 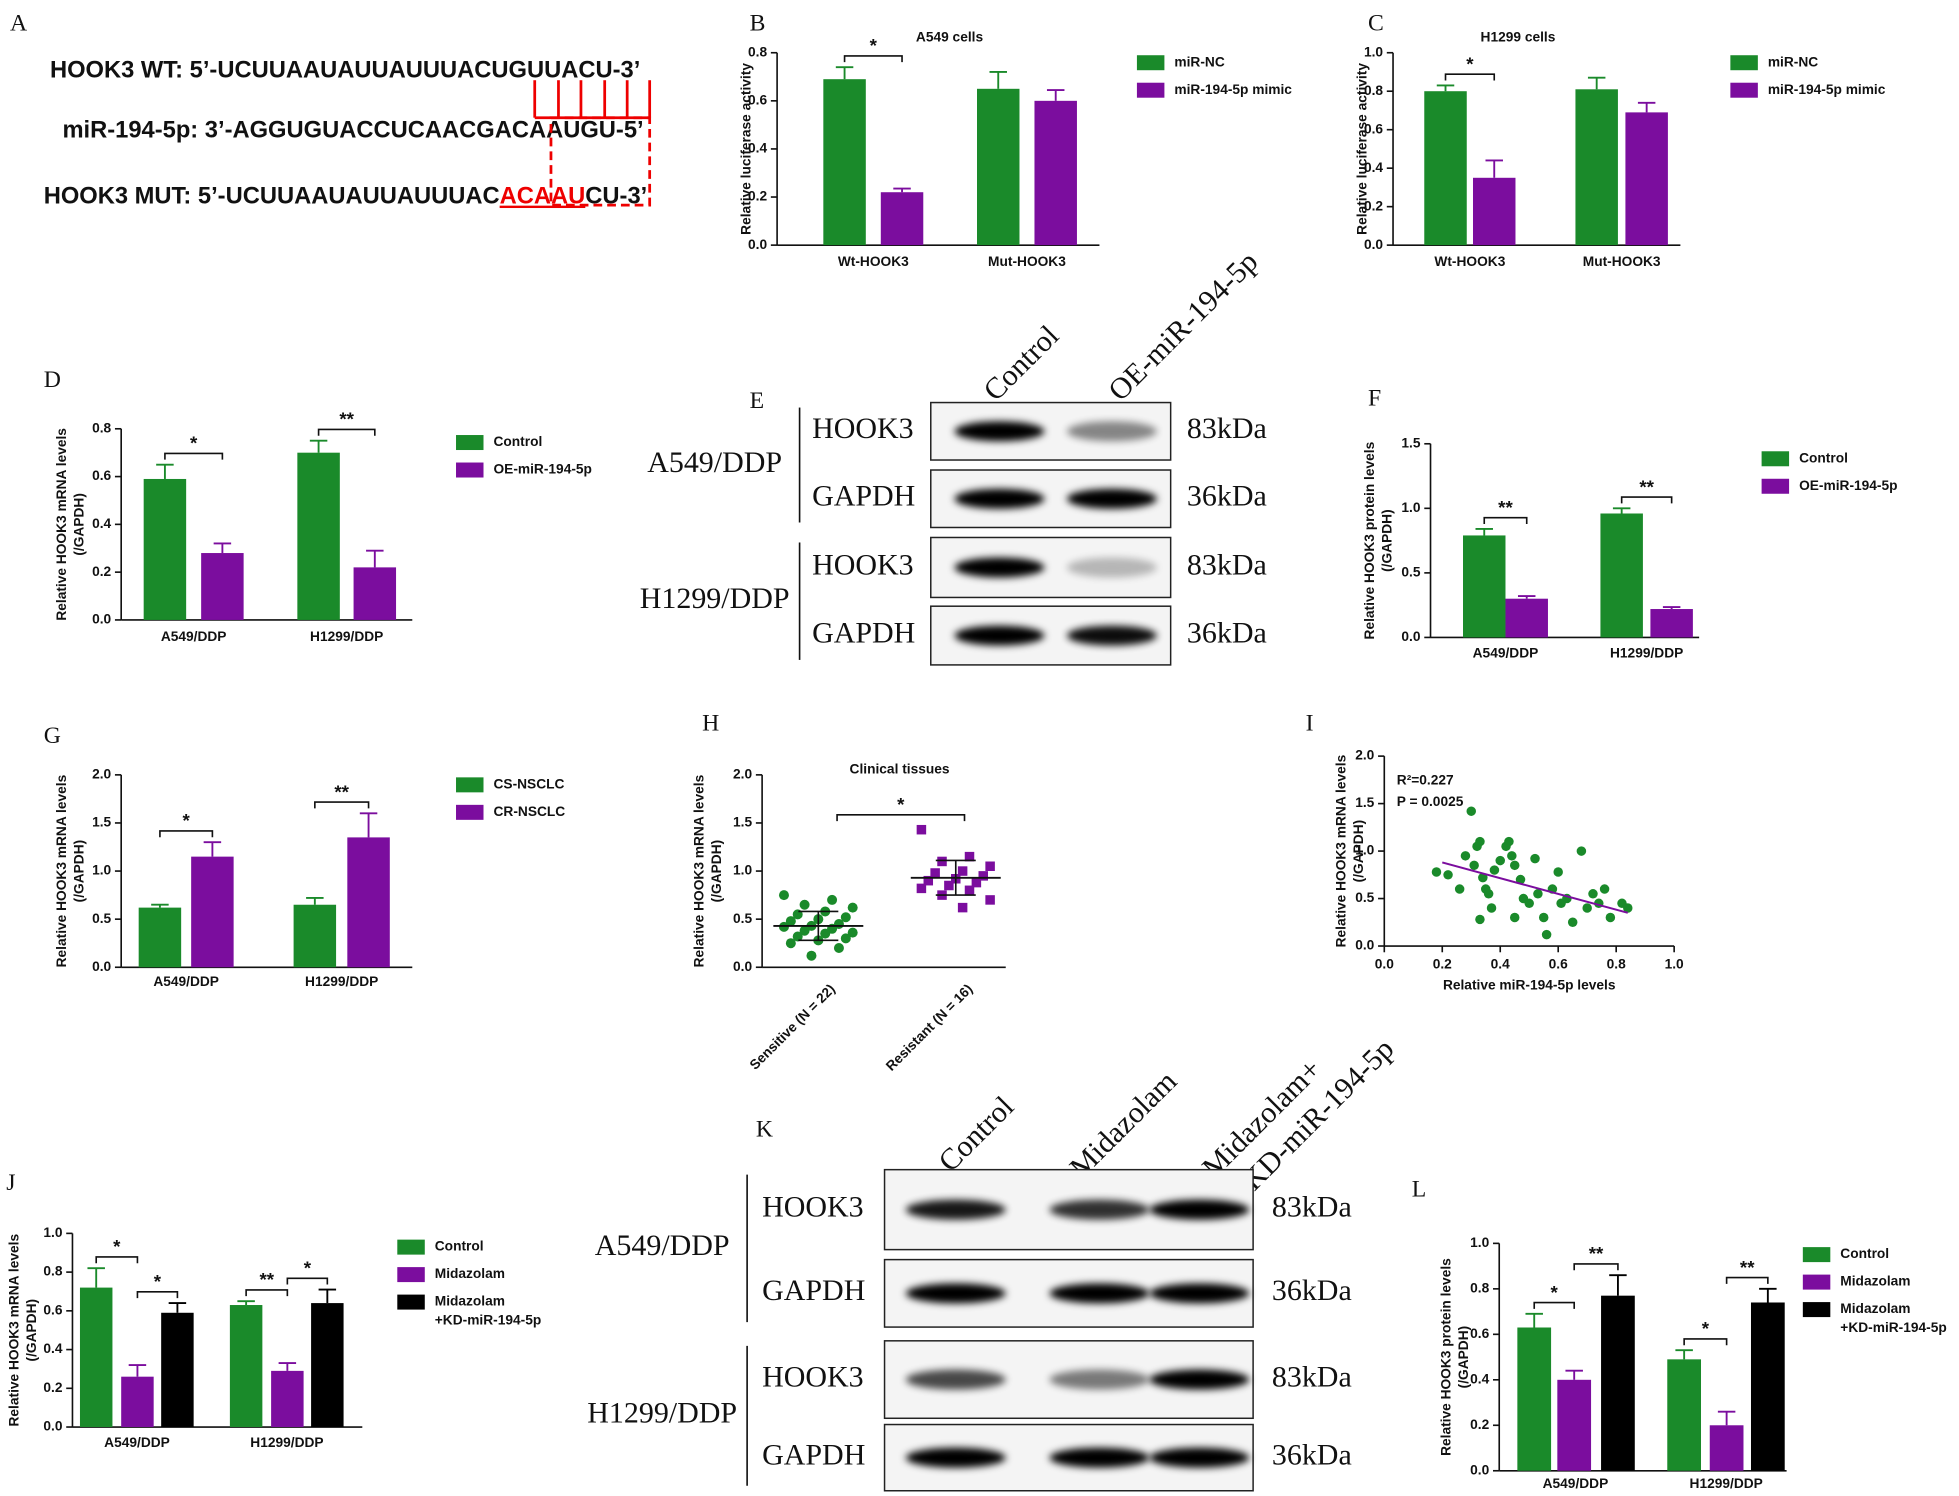 I want to click on x-tick-label: Sensitive (N = 22), so click(x=792, y=1026).